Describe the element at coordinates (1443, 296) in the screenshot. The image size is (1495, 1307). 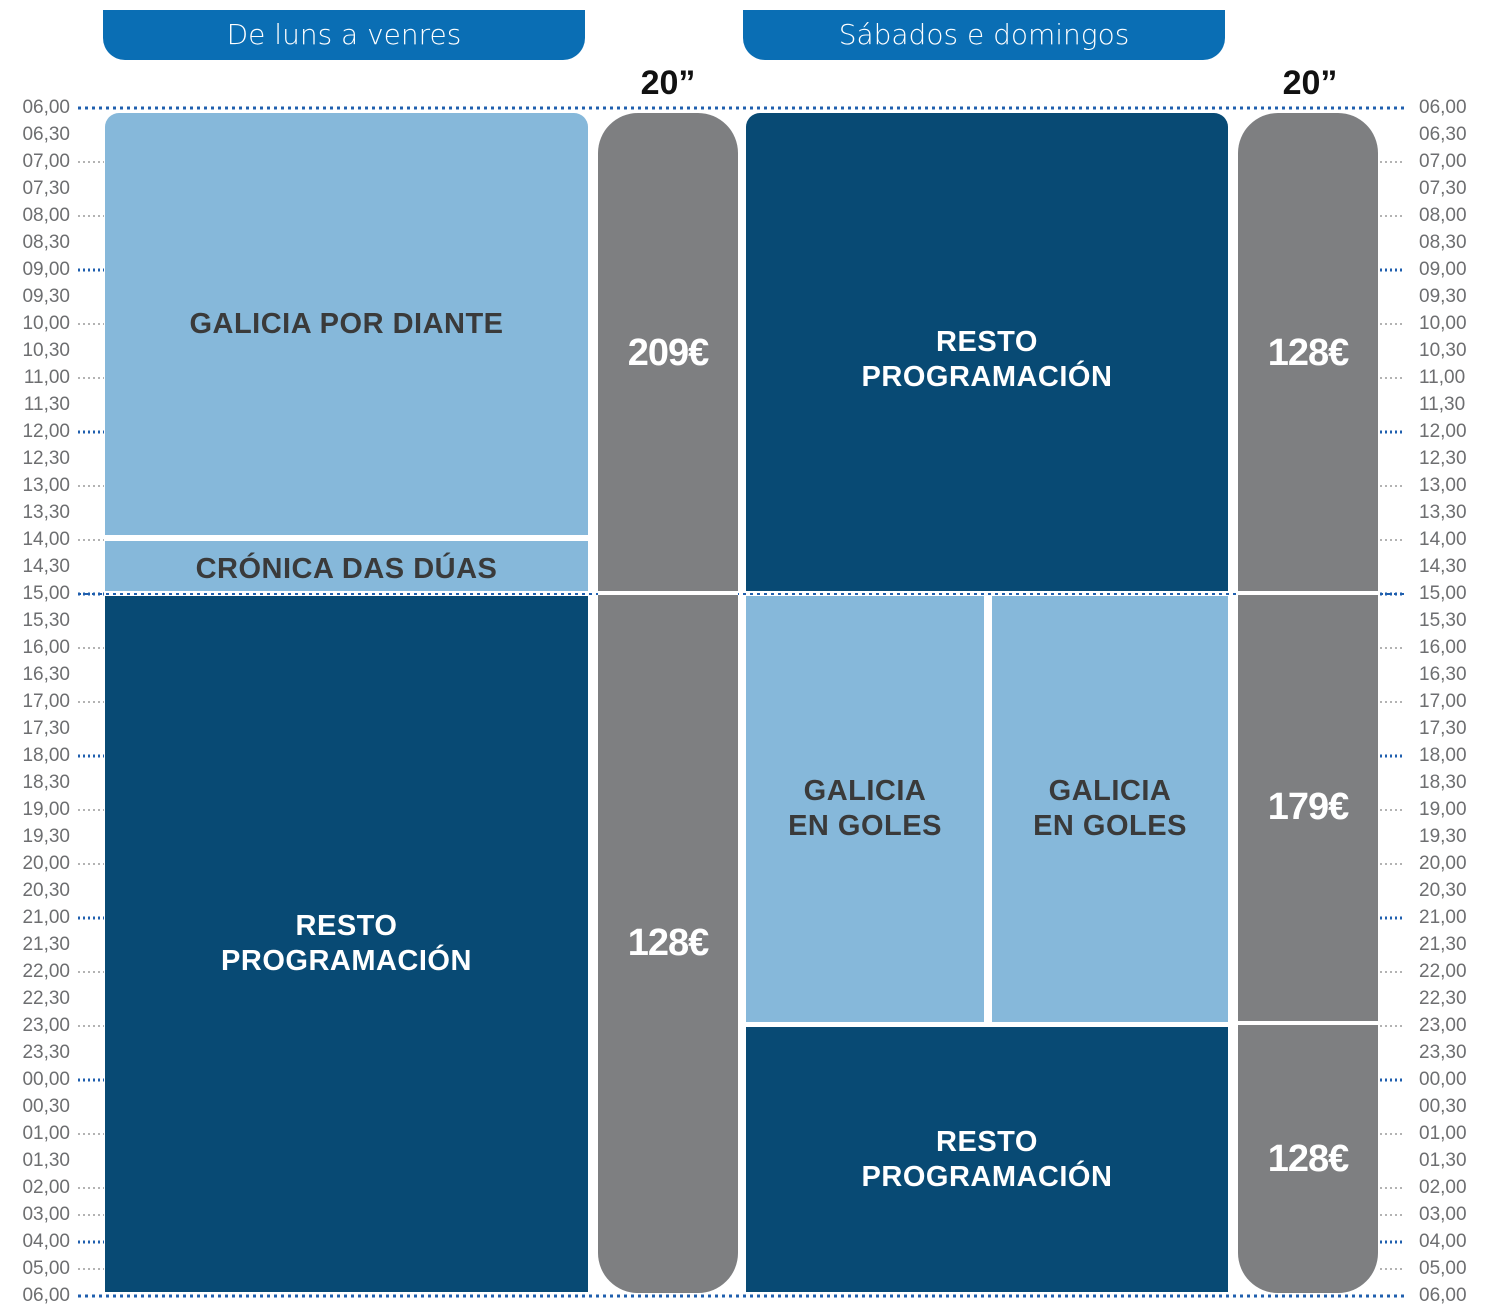
I see `time-label-right: 09,30` at that location.